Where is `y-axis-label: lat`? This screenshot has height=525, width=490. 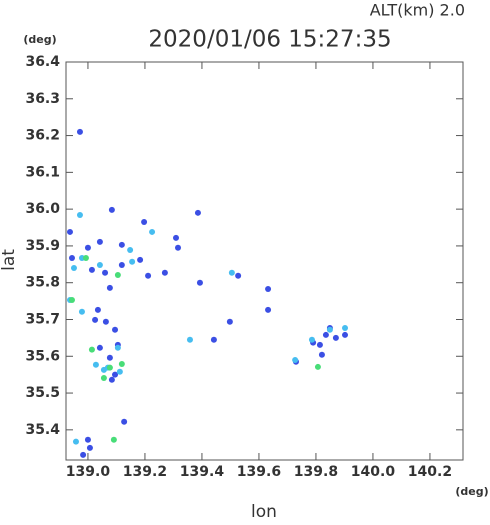
y-axis-label: lat is located at coordinates (9, 260).